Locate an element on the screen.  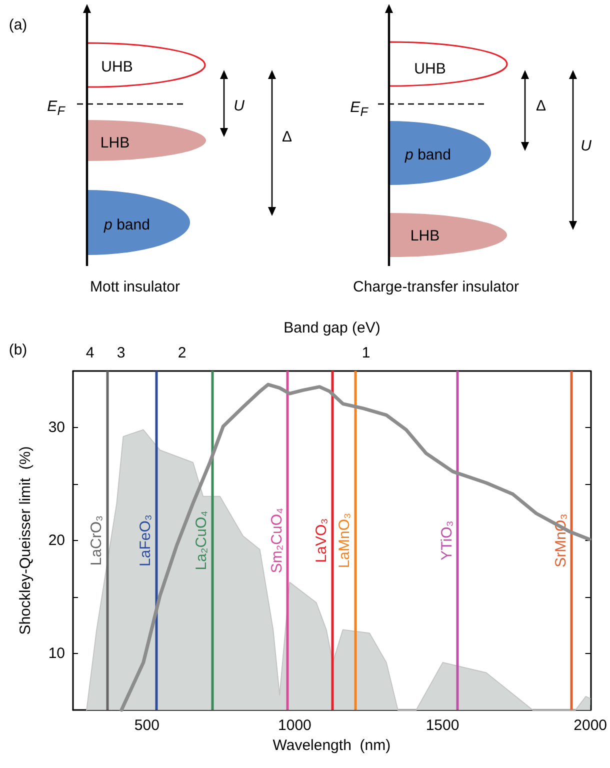
text: 4 is located at coordinates (90, 353).